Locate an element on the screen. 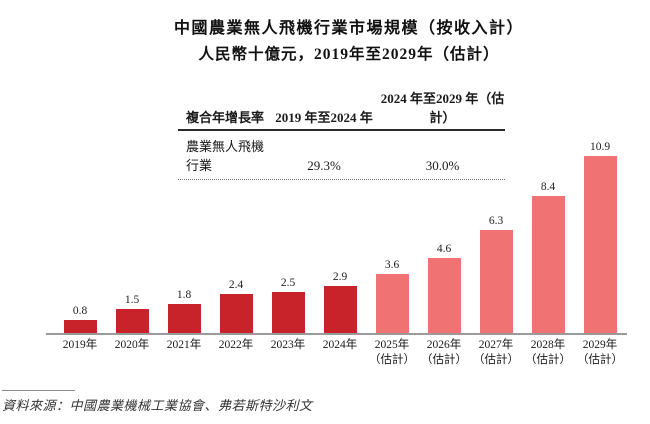  x-axis-label-2022: 2022年 is located at coordinates (236, 345).